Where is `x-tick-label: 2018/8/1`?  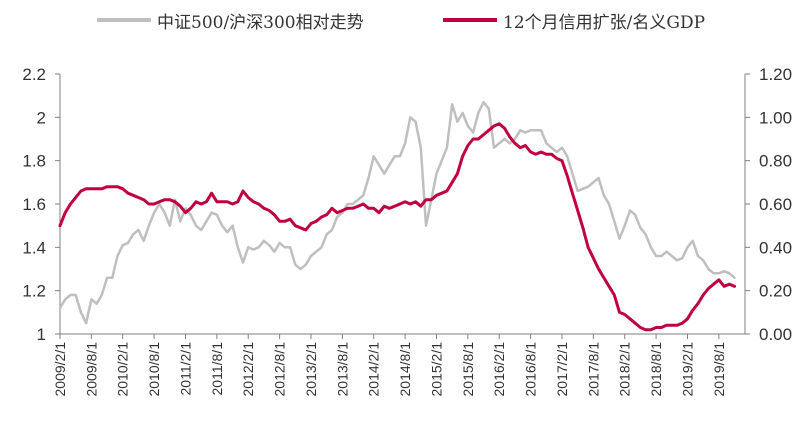 x-tick-label: 2018/8/1 is located at coordinates (656, 369).